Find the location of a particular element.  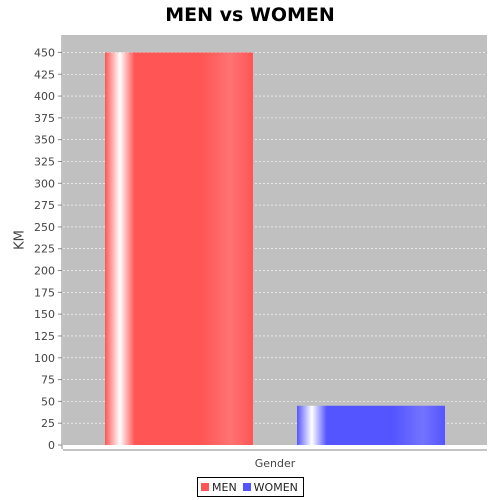

legend-item-women: WOMEN is located at coordinates (270, 487).